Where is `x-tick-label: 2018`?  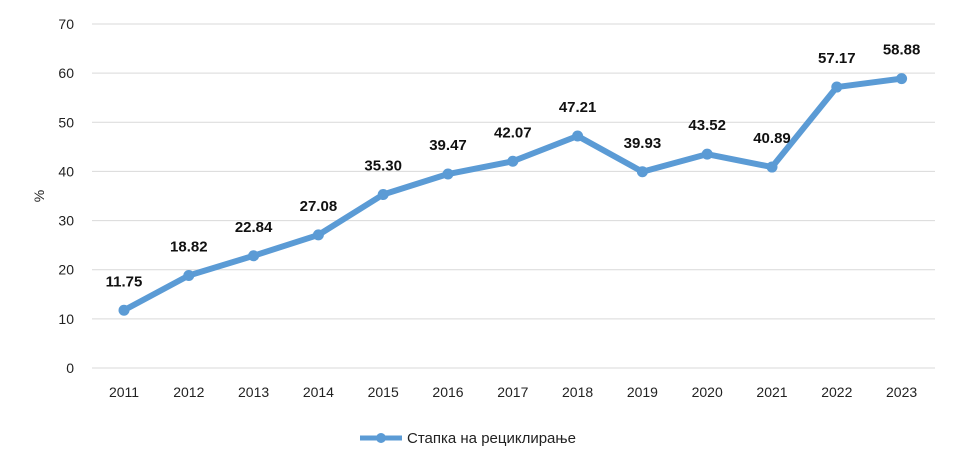 x-tick-label: 2018 is located at coordinates (577, 392).